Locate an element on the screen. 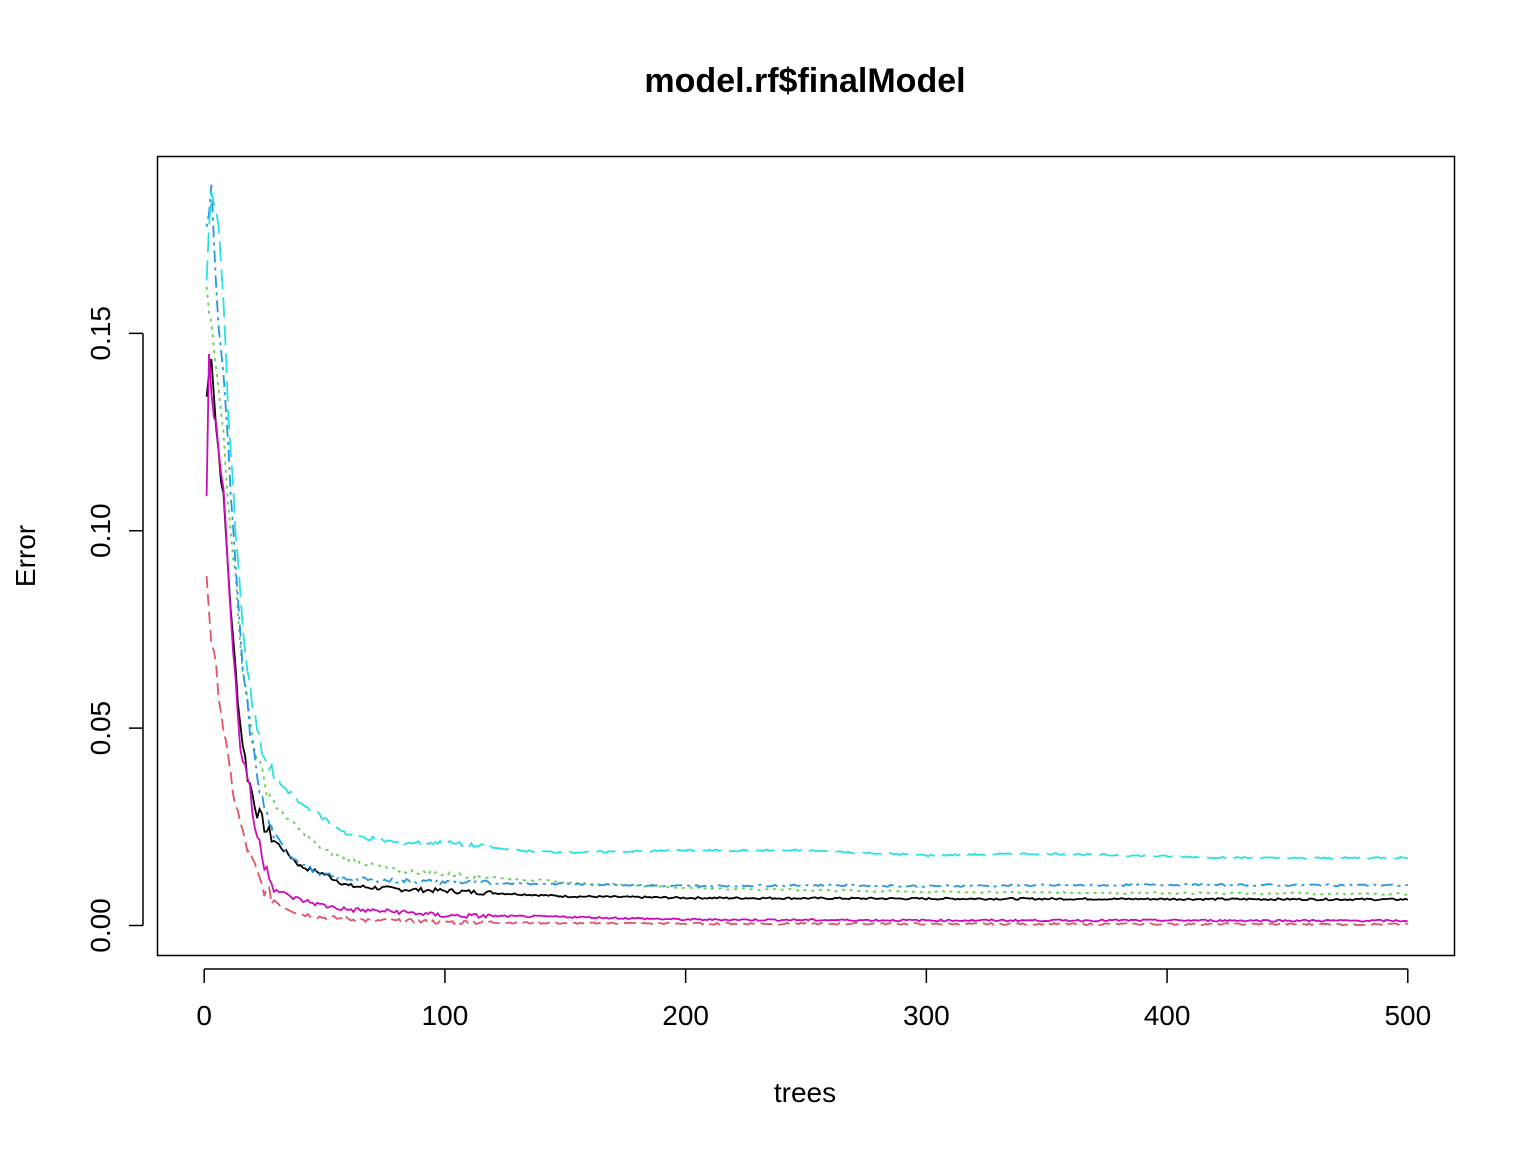 The width and height of the screenshot is (1536, 1152). y-tick-label: 0.05 is located at coordinates (100, 728).